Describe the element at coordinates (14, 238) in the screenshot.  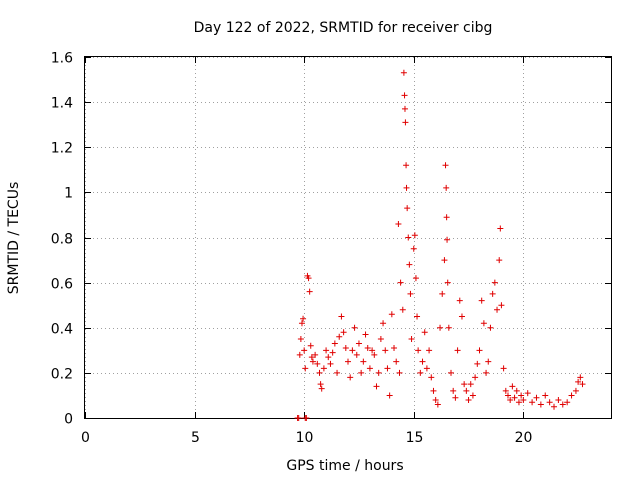
I see `y-axis-label: SRMTID / TECUs` at that location.